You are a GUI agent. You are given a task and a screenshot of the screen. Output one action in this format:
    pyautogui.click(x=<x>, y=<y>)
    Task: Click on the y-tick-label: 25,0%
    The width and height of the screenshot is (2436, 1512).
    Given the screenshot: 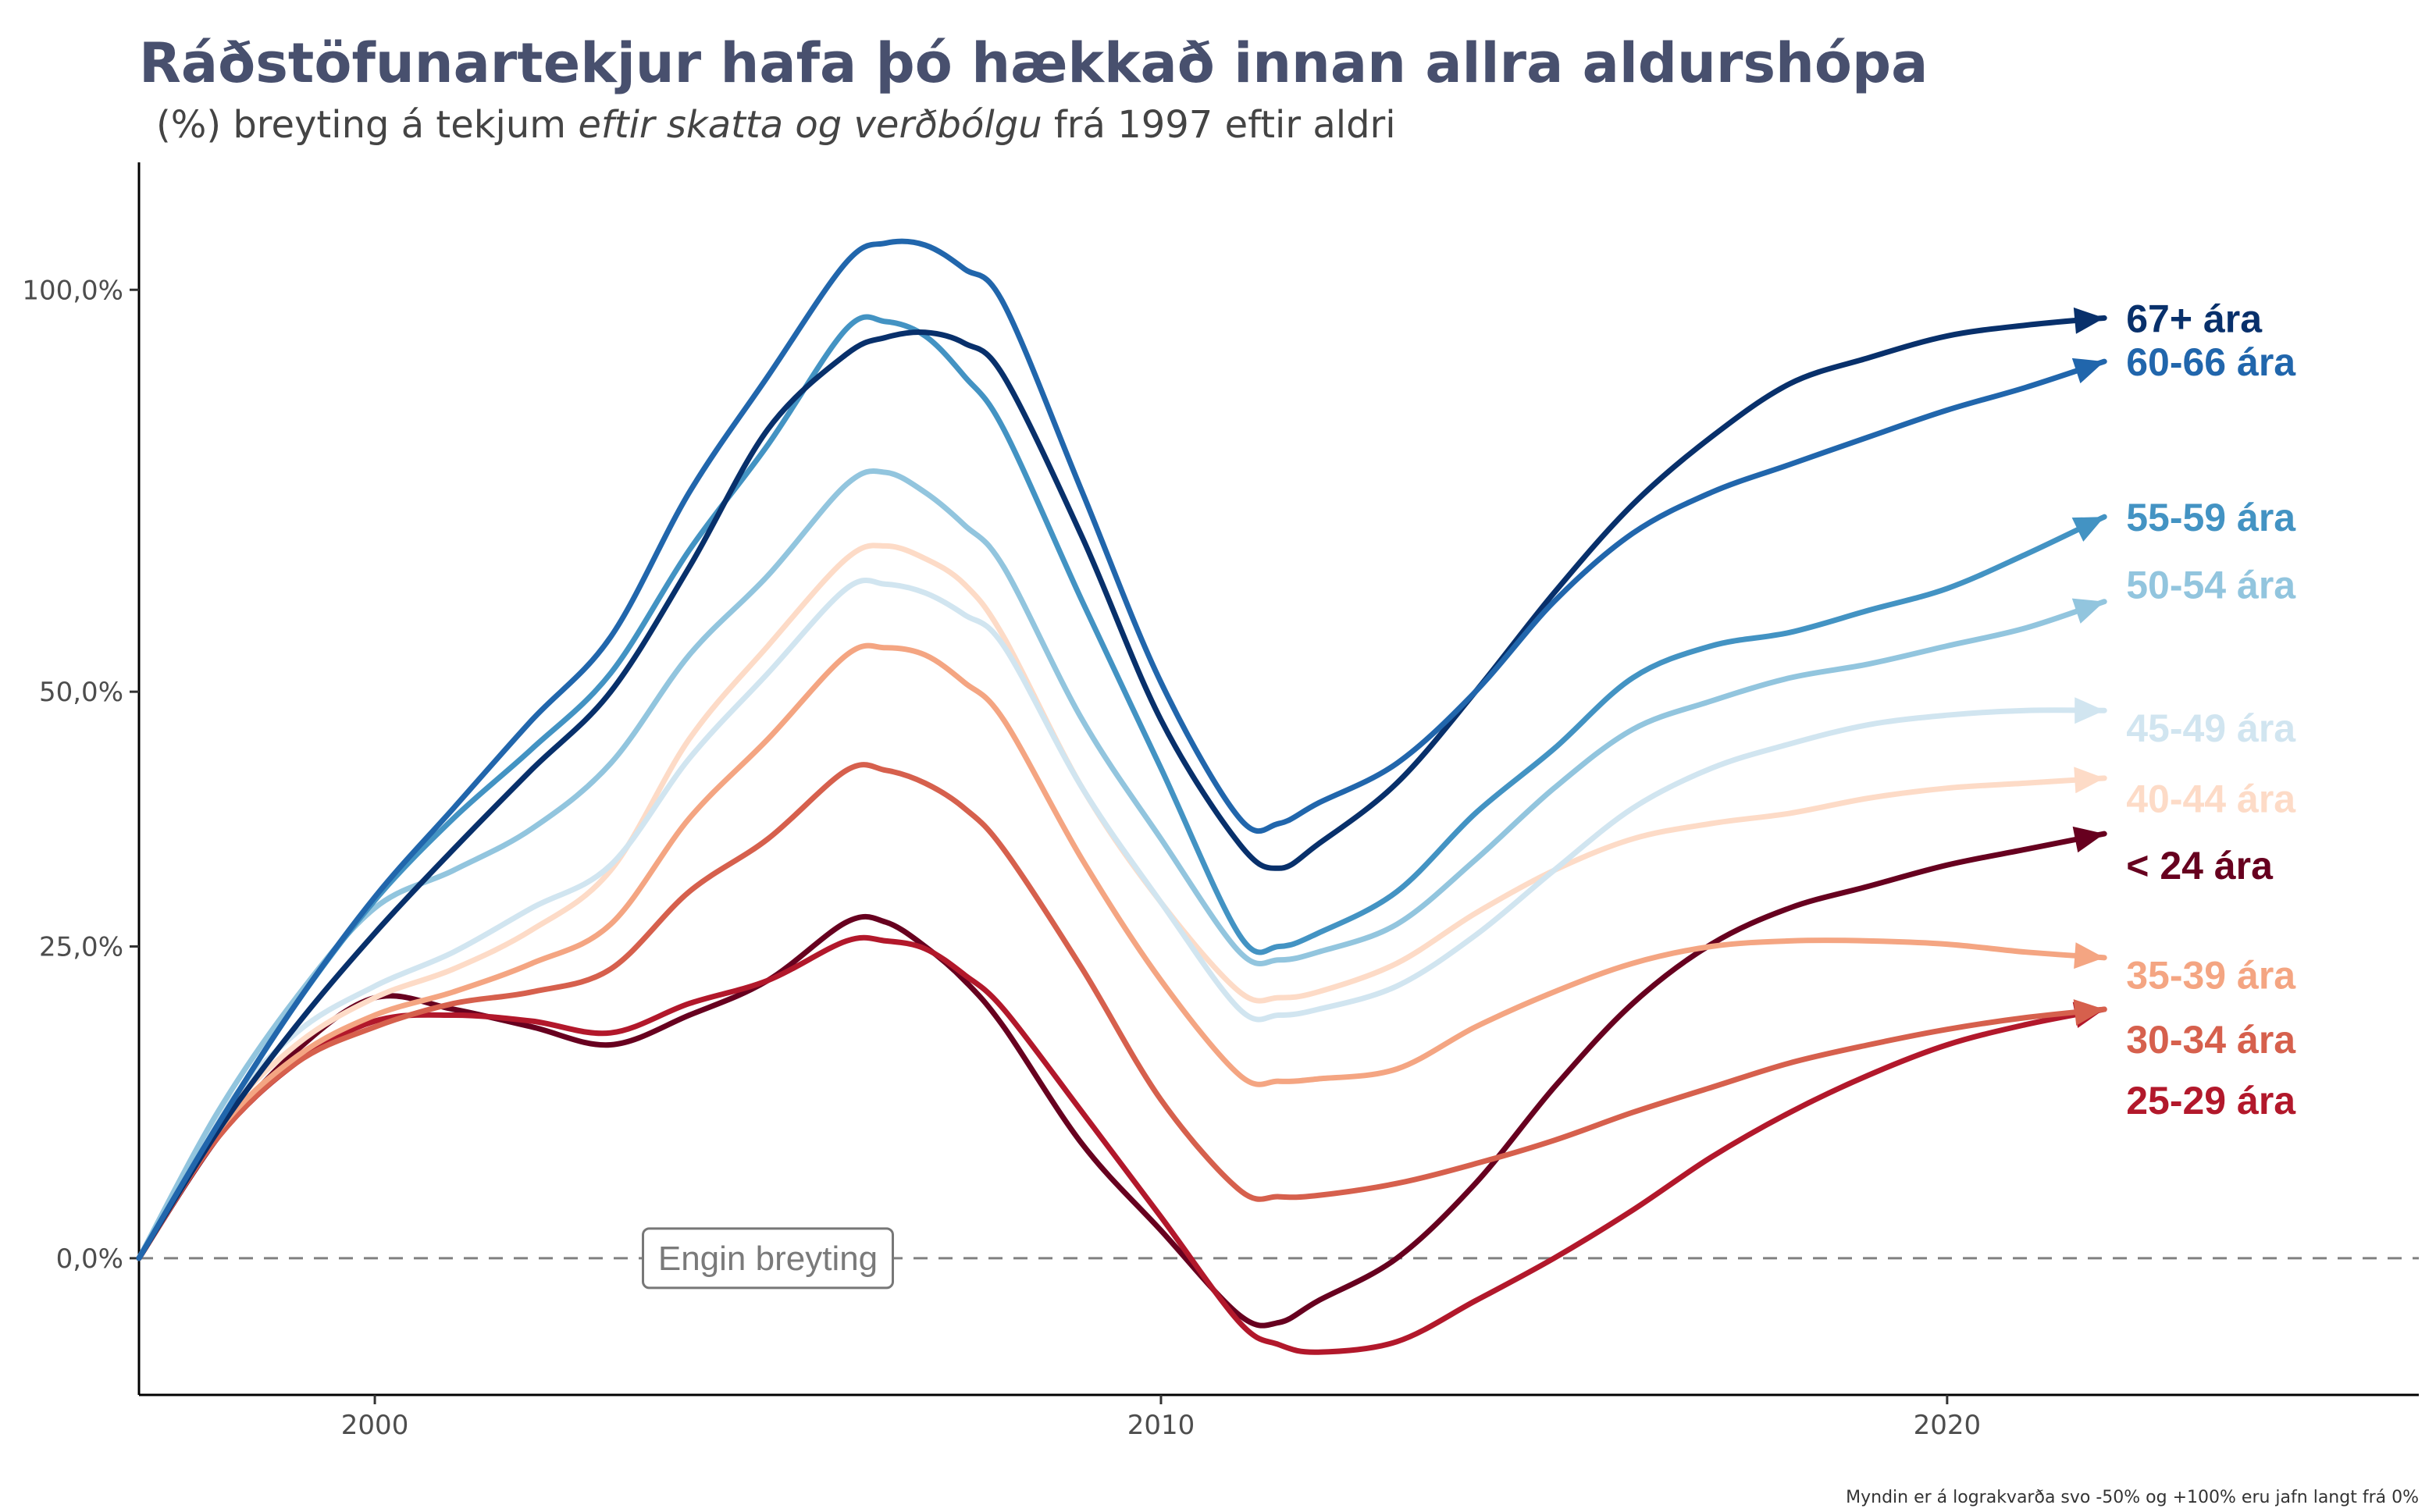 What is the action you would take?
    pyautogui.click(x=81, y=946)
    